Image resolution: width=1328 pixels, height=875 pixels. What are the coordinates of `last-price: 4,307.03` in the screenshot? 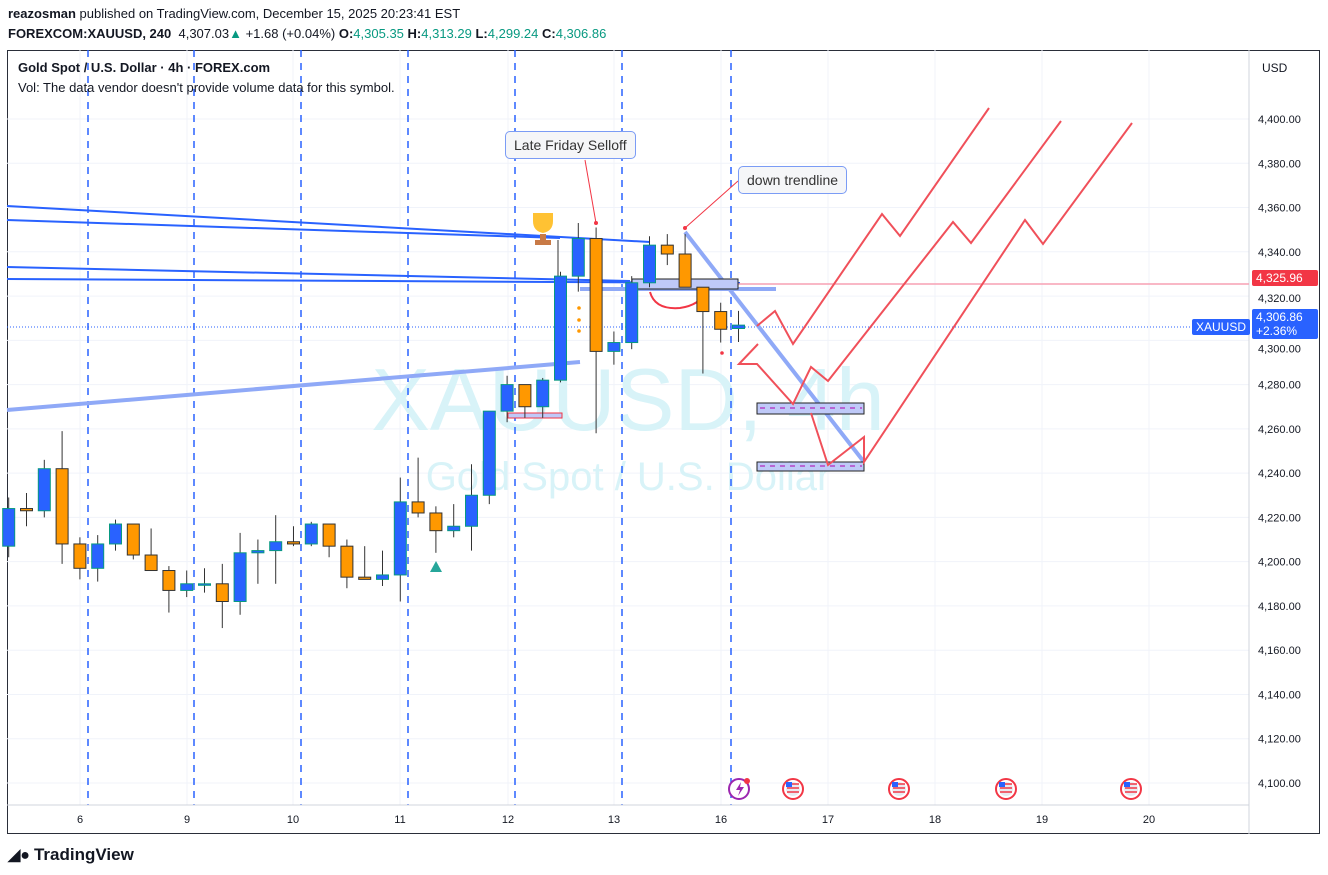 It's located at (204, 33).